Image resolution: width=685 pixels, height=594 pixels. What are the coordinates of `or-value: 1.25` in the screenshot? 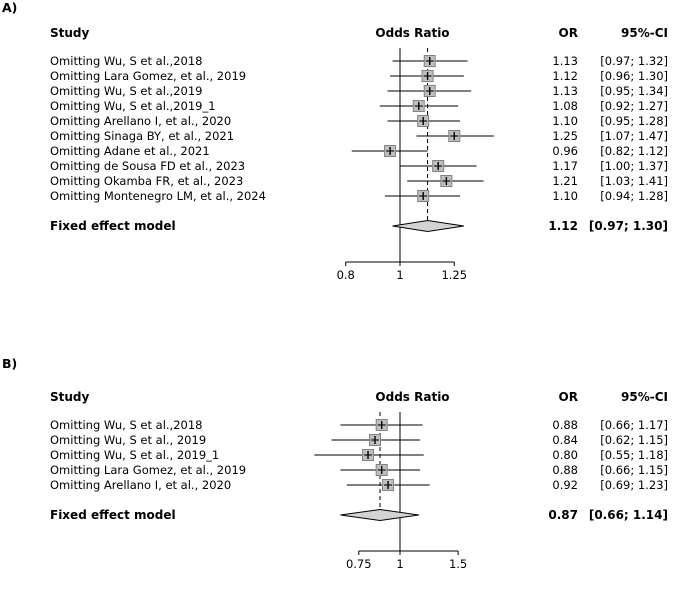 It's located at (565, 136).